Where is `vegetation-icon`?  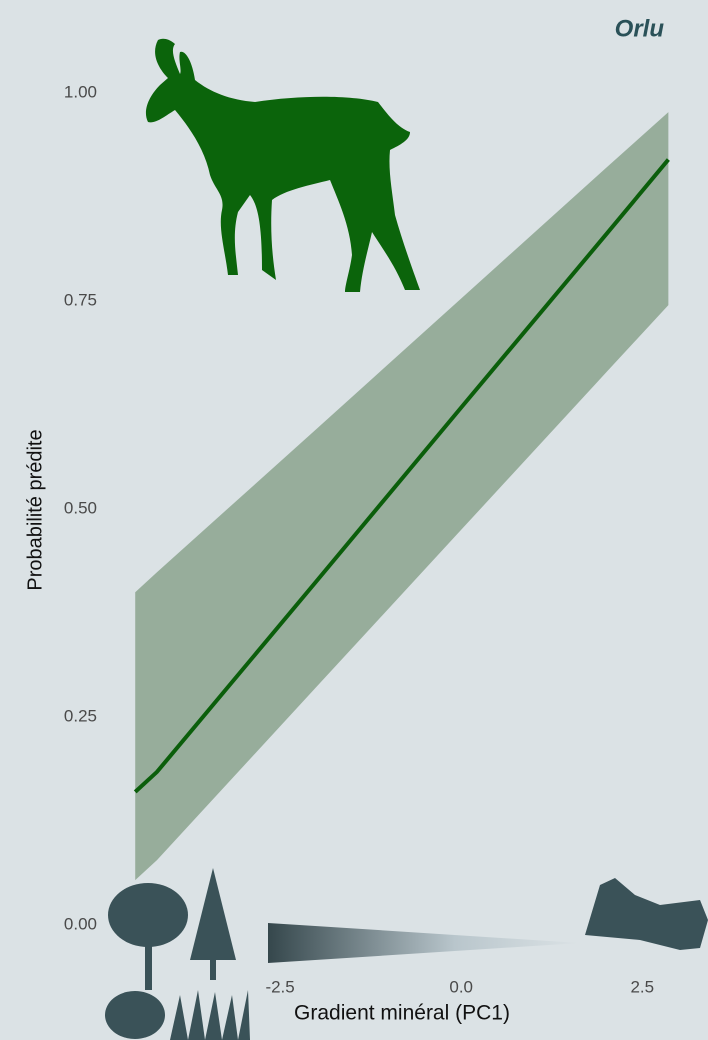 vegetation-icon is located at coordinates (177, 954).